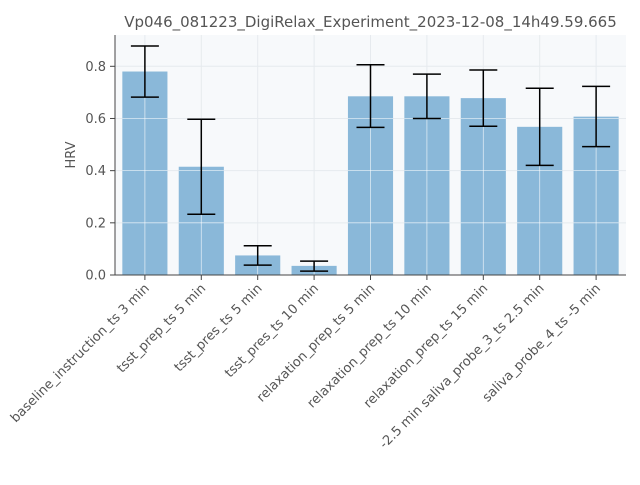 This screenshot has width=640, height=485. I want to click on y-tick-label-1: 0.2, so click(95, 223).